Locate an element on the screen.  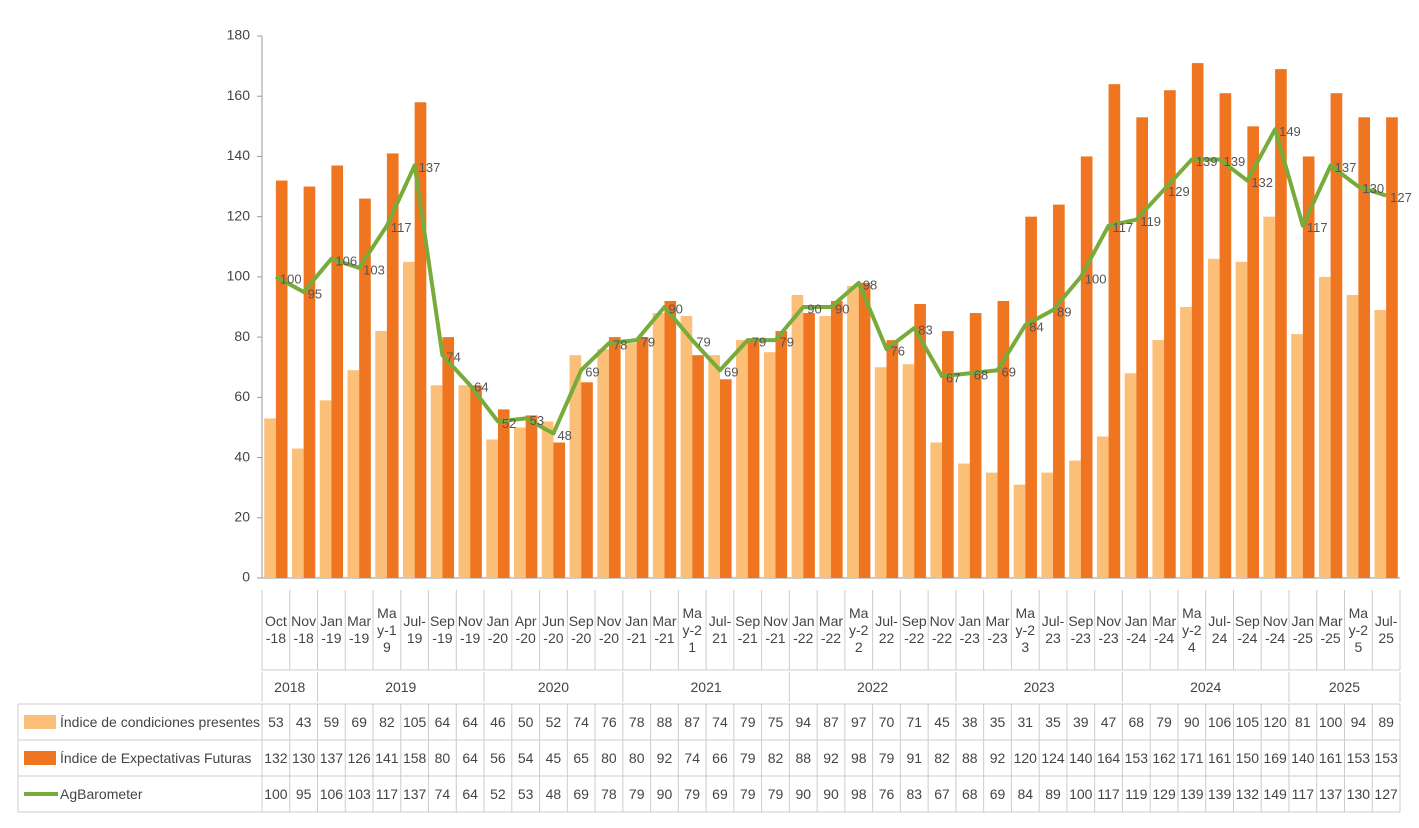
x-tick-label: Nov-24 is located at coordinates (1275, 629).